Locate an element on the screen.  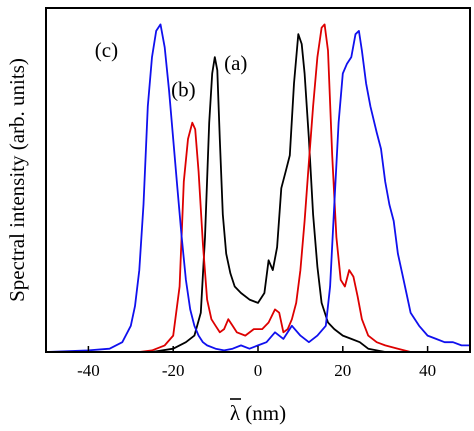
y-axis-title: Spectral intensity (arb. units) is located at coordinates (17, 180).